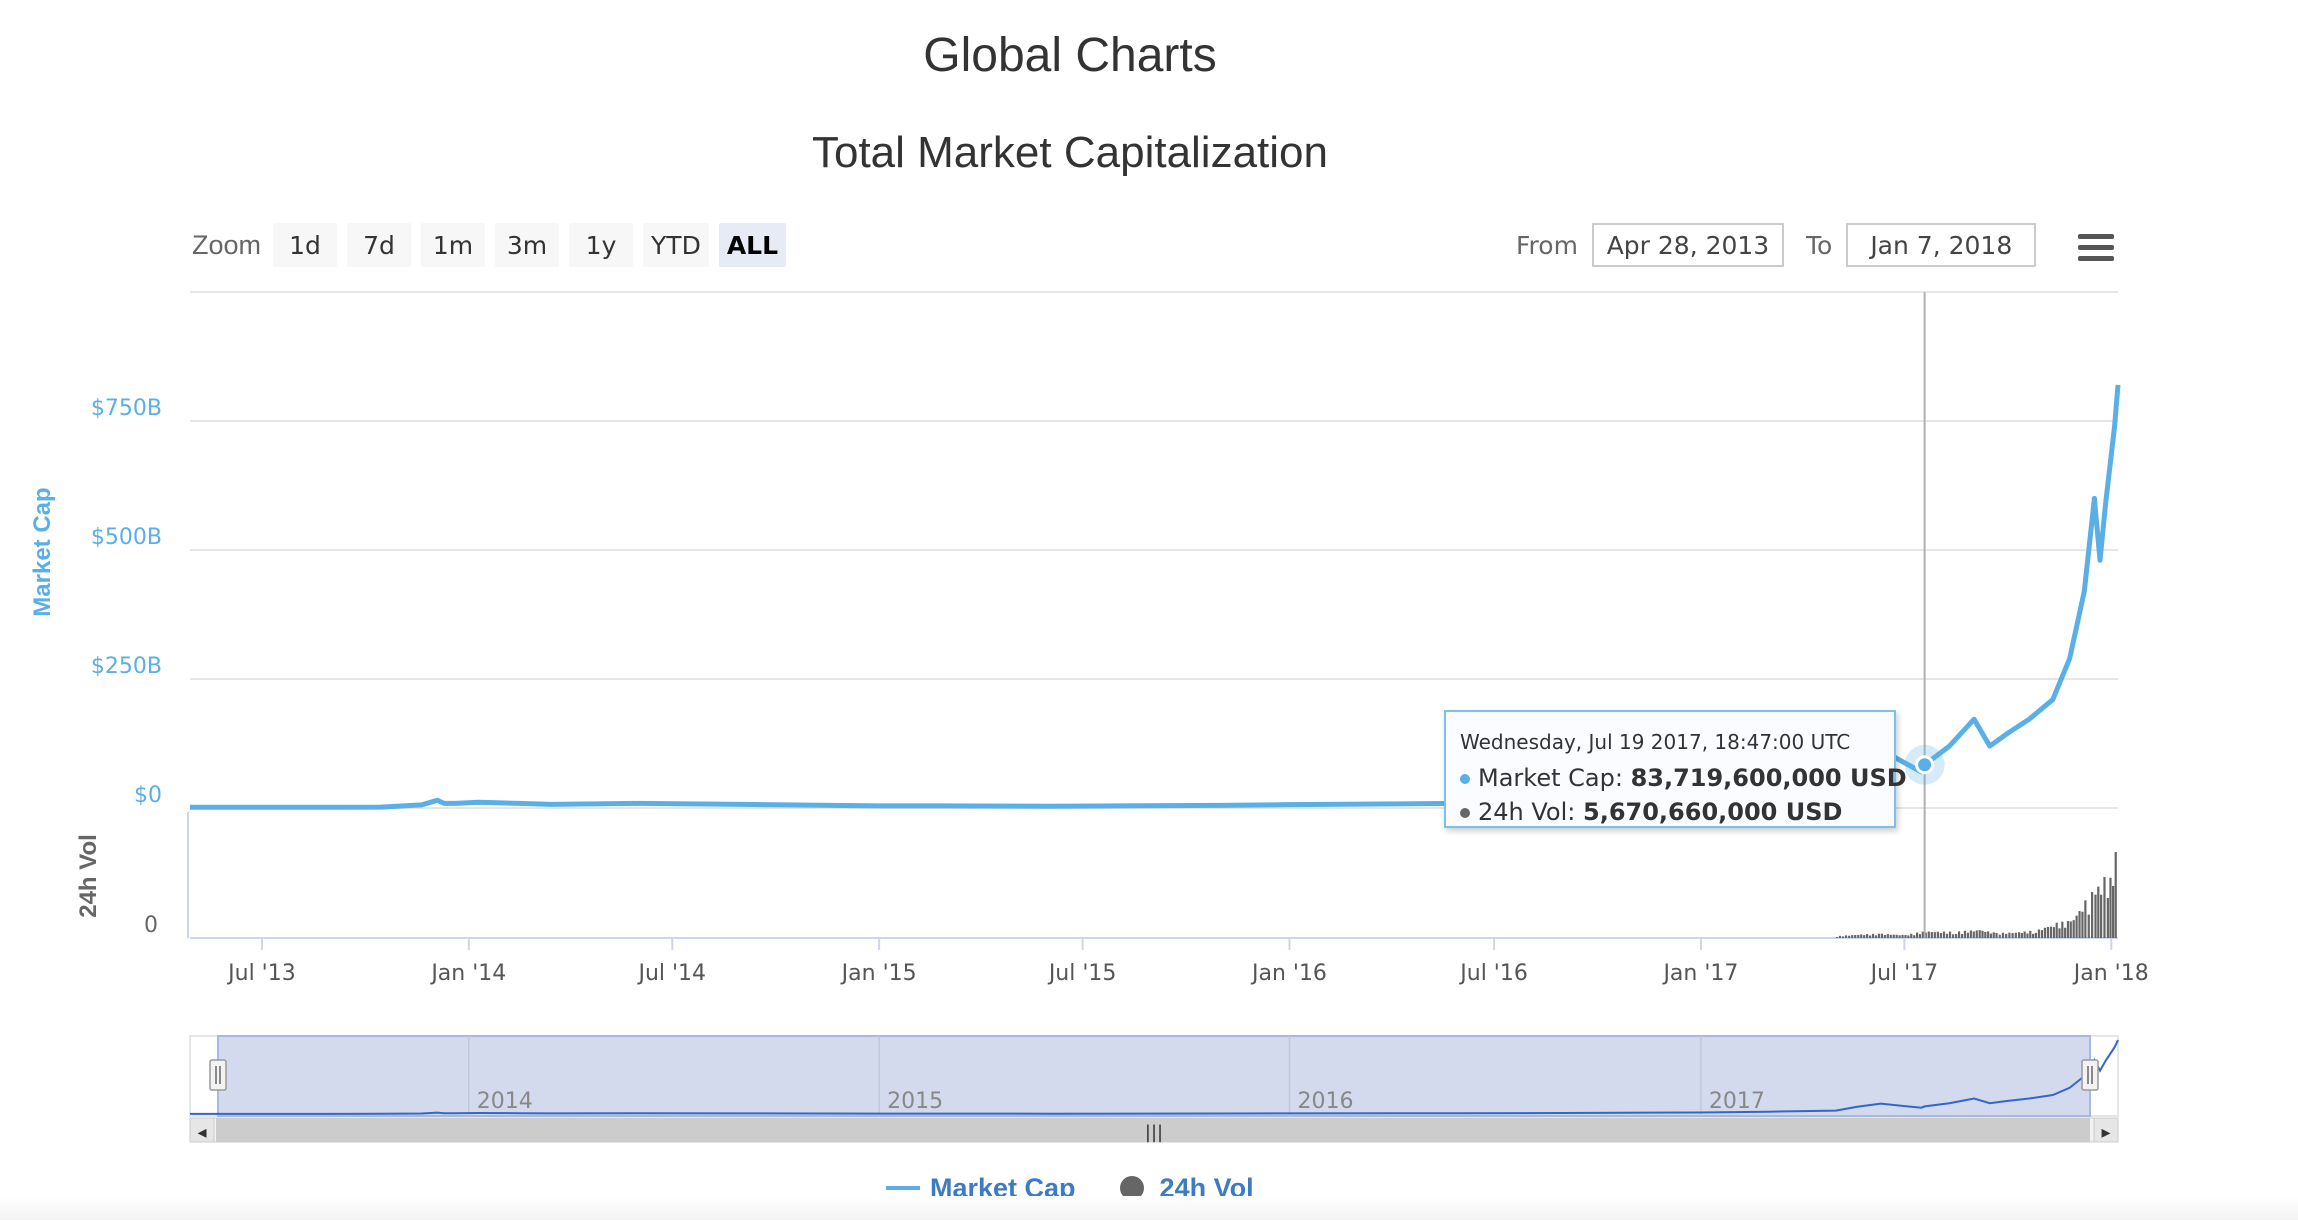 This screenshot has width=2298, height=1220. Describe the element at coordinates (1527, 812) in the screenshot. I see `tooltip-volume-label: 24h Vol:` at that location.